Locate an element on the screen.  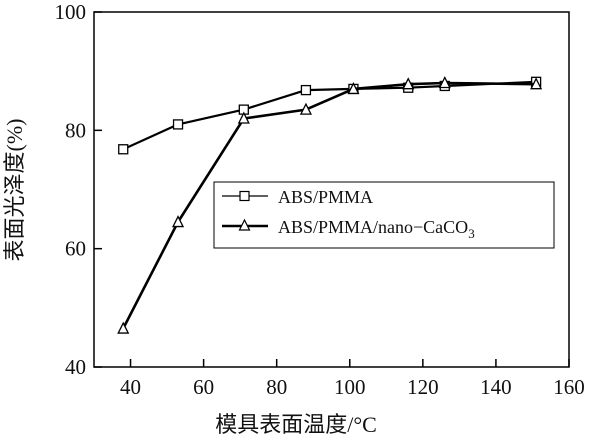
x-tick-label: 80 is located at coordinates (276, 387).